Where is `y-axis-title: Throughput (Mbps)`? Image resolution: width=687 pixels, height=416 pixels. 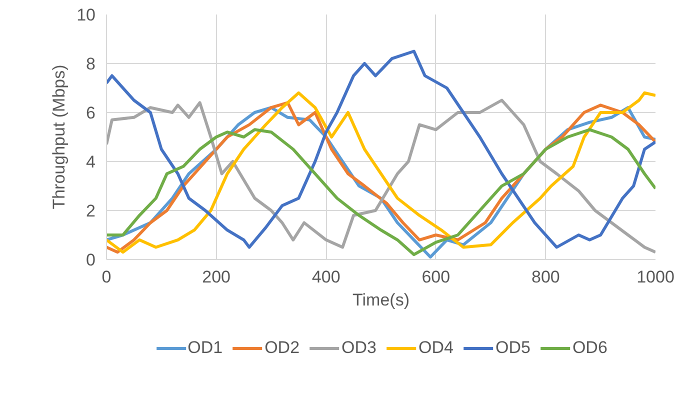 y-axis-title: Throughput (Mbps) is located at coordinates (59, 137).